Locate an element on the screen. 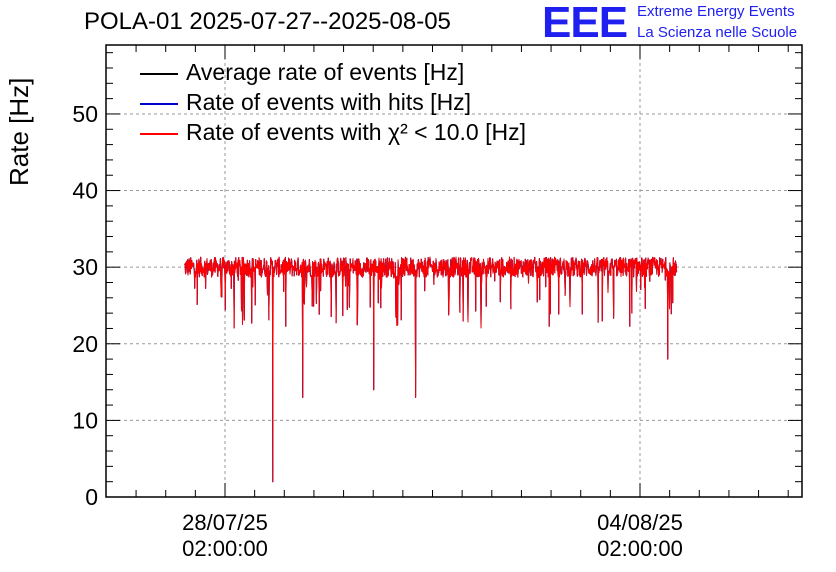 Image resolution: width=836 pixels, height=572 pixels. legend-item-average: Average rate of events [Hz] is located at coordinates (370, 73).